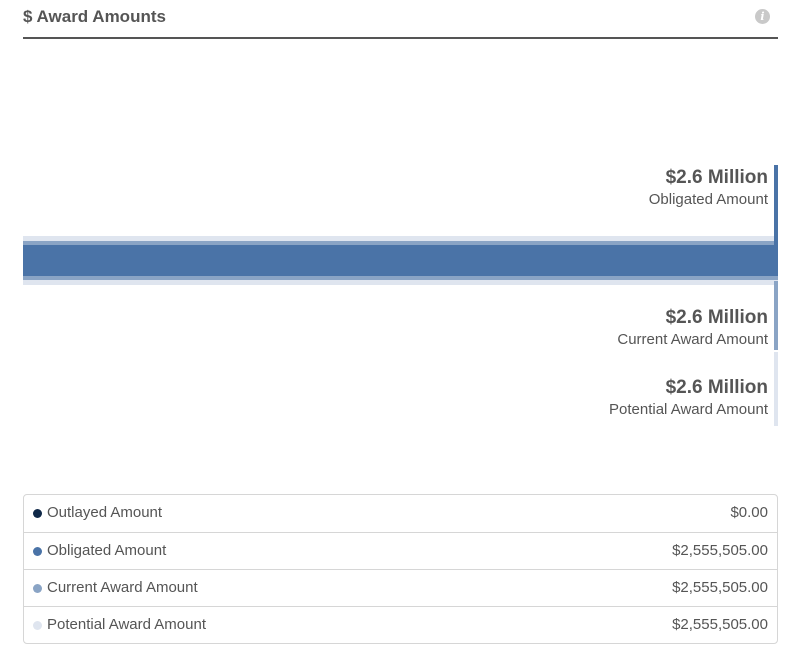  I want to click on current-label: $2.6 Million Current Award Amount, so click(692, 328).